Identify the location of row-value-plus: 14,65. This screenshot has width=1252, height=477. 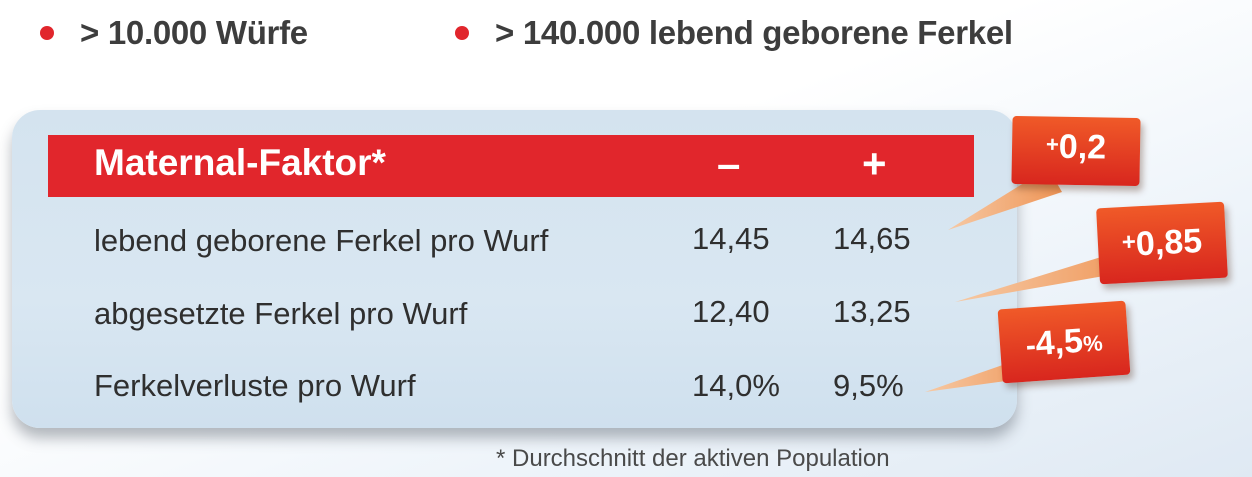
(872, 238).